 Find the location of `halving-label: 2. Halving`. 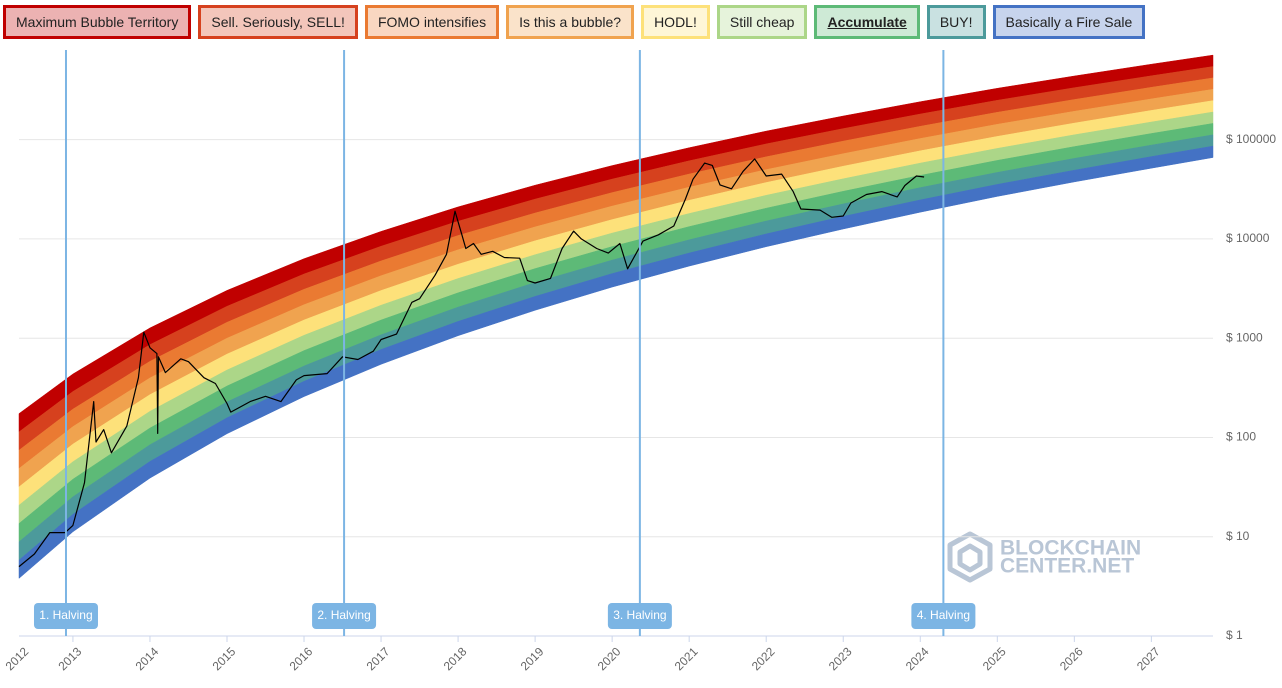

halving-label: 2. Halving is located at coordinates (343, 615).